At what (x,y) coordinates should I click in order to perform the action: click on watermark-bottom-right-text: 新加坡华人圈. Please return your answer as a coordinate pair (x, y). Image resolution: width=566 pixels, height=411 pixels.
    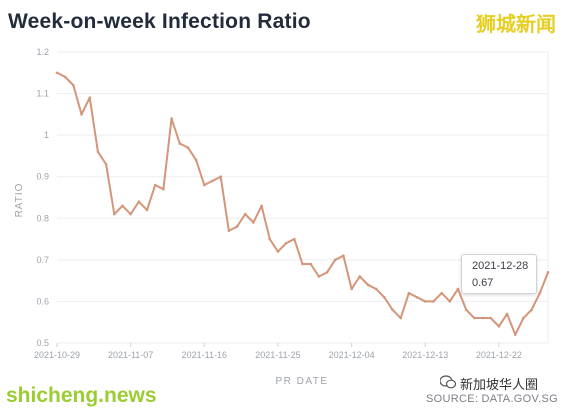
    Looking at the image, I should click on (499, 385).